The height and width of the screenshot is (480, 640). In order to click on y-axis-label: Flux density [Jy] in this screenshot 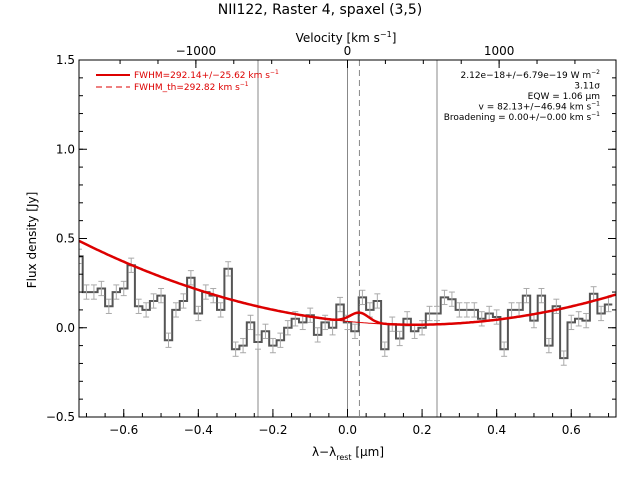, I will do `click(32, 240)`.